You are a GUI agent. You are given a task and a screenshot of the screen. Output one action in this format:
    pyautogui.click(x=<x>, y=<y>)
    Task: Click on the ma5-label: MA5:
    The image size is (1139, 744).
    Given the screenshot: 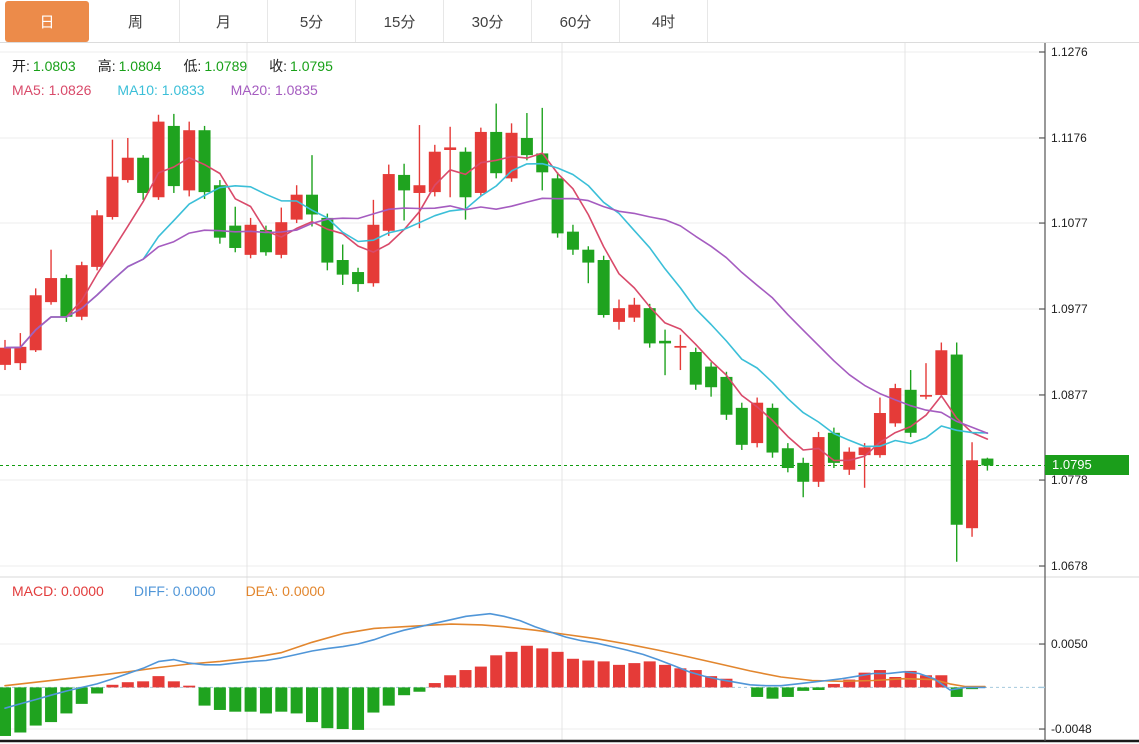 What is the action you would take?
    pyautogui.click(x=28, y=90)
    